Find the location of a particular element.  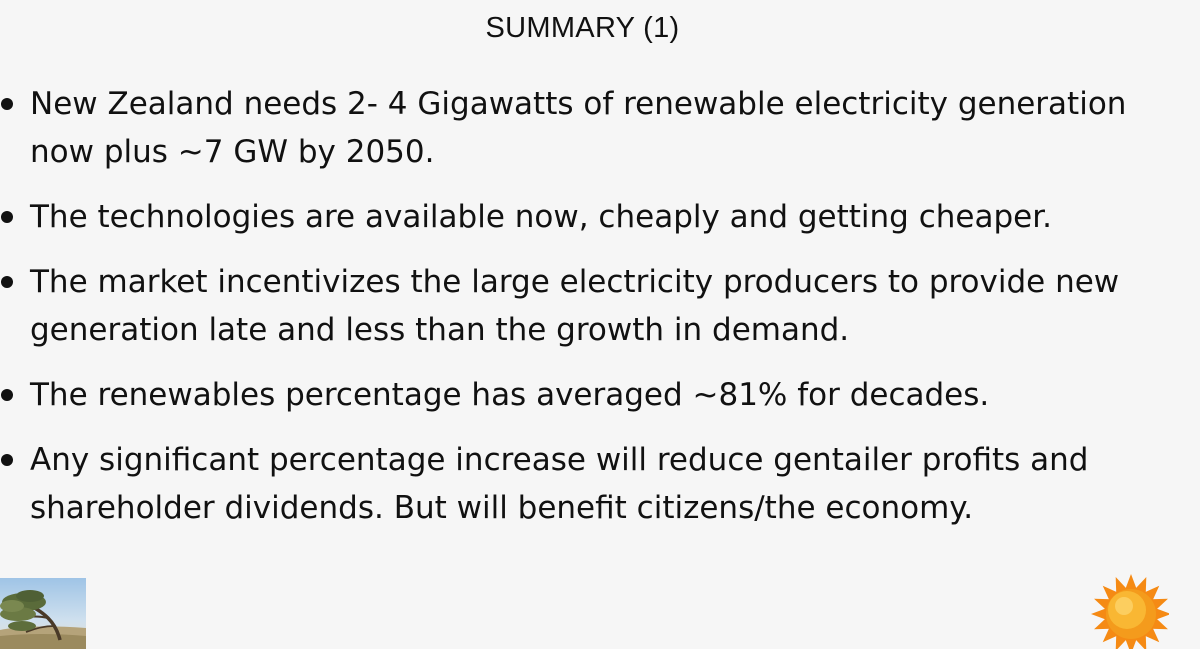

bullet-line: now plus ~7 GW by 2050. is located at coordinates (232, 152).